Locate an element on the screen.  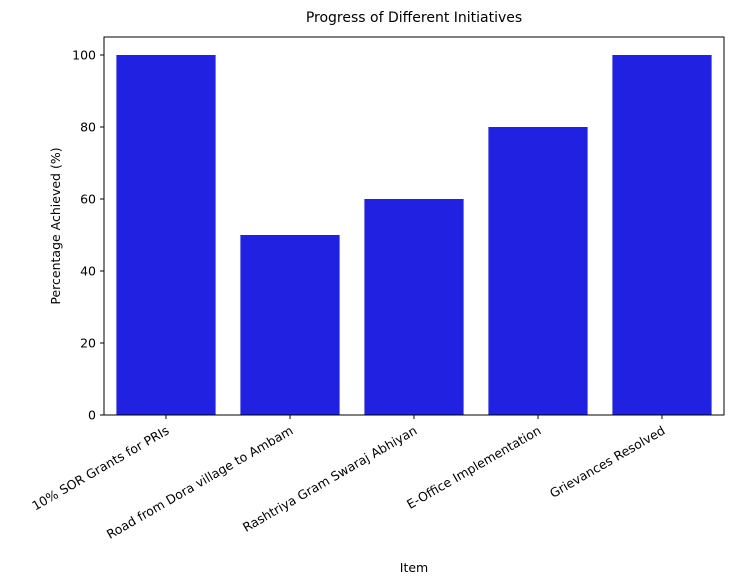
y-tick-label: 60 is located at coordinates (88, 199).